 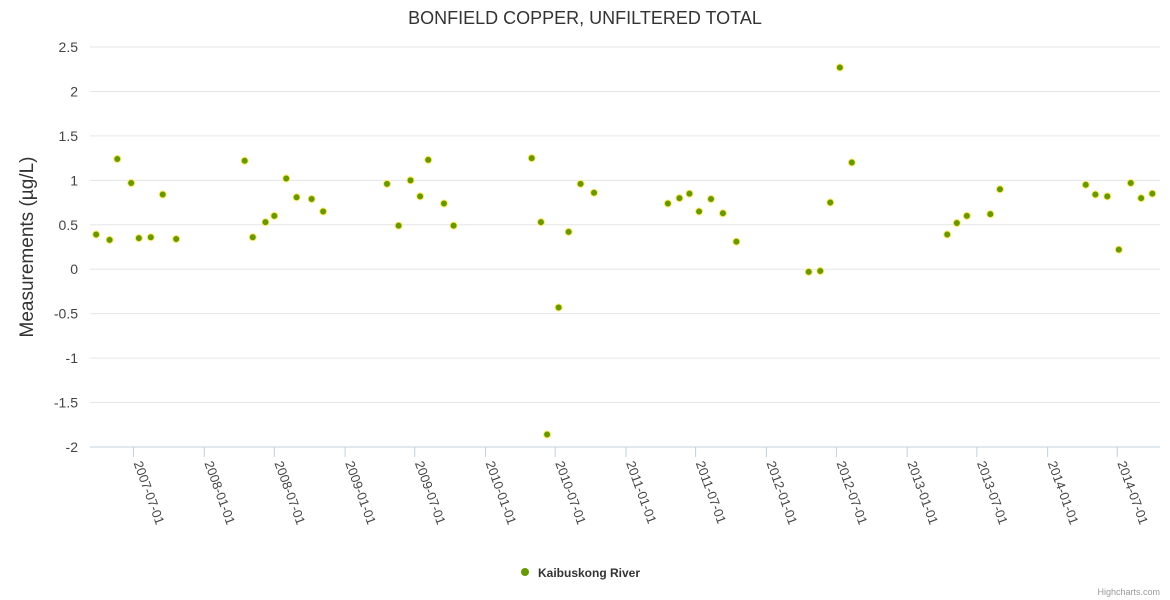 I want to click on legend: Kaibuskong River, so click(x=580, y=573).